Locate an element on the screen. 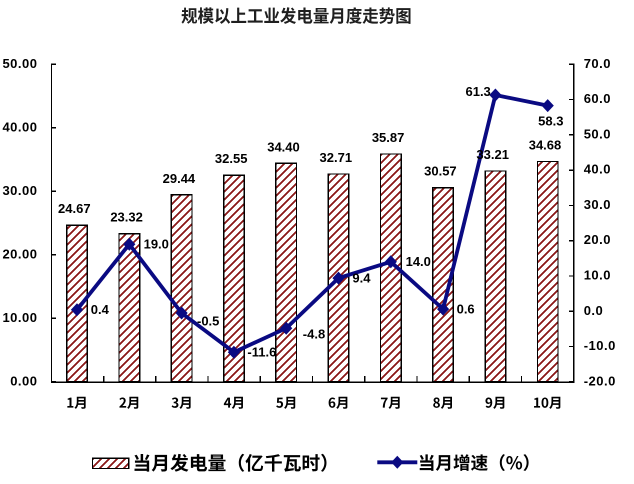  svg-text: 34.40 is located at coordinates (283, 146).